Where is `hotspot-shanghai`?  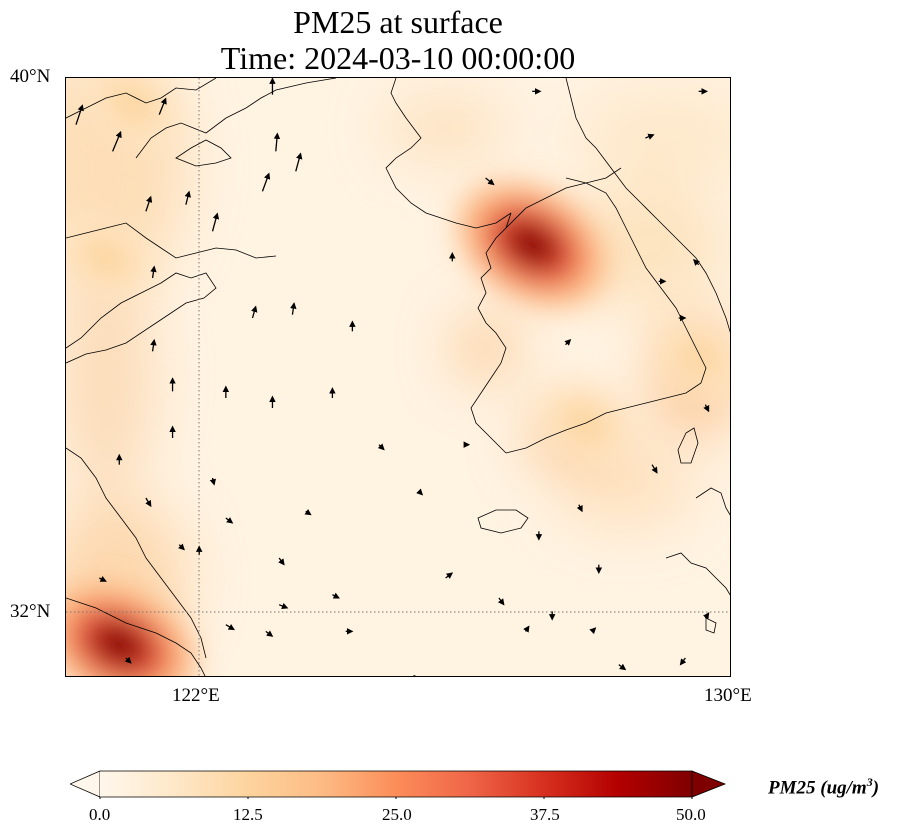
hotspot-shanghai is located at coordinates (131, 629).